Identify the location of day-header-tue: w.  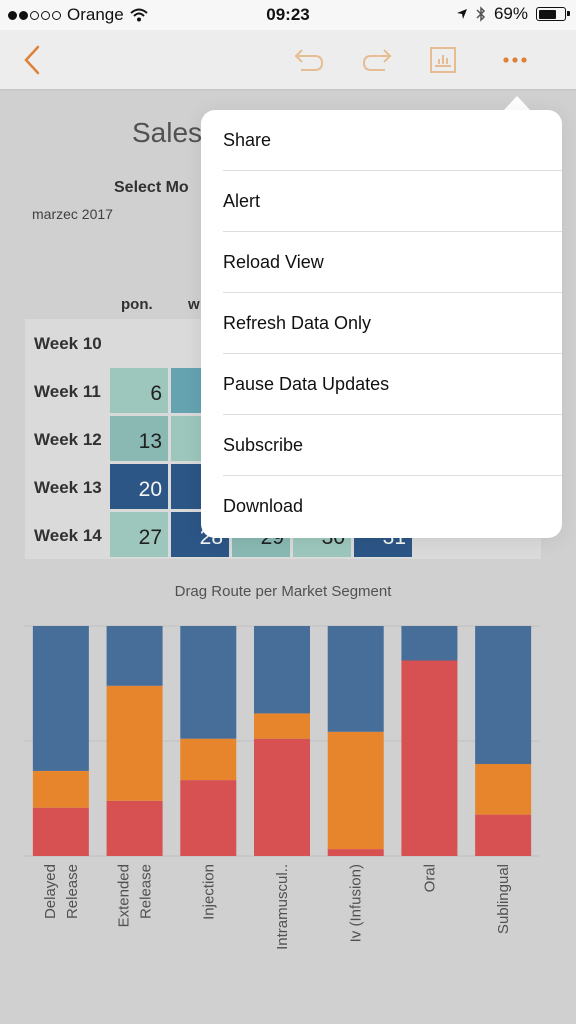
(194, 304).